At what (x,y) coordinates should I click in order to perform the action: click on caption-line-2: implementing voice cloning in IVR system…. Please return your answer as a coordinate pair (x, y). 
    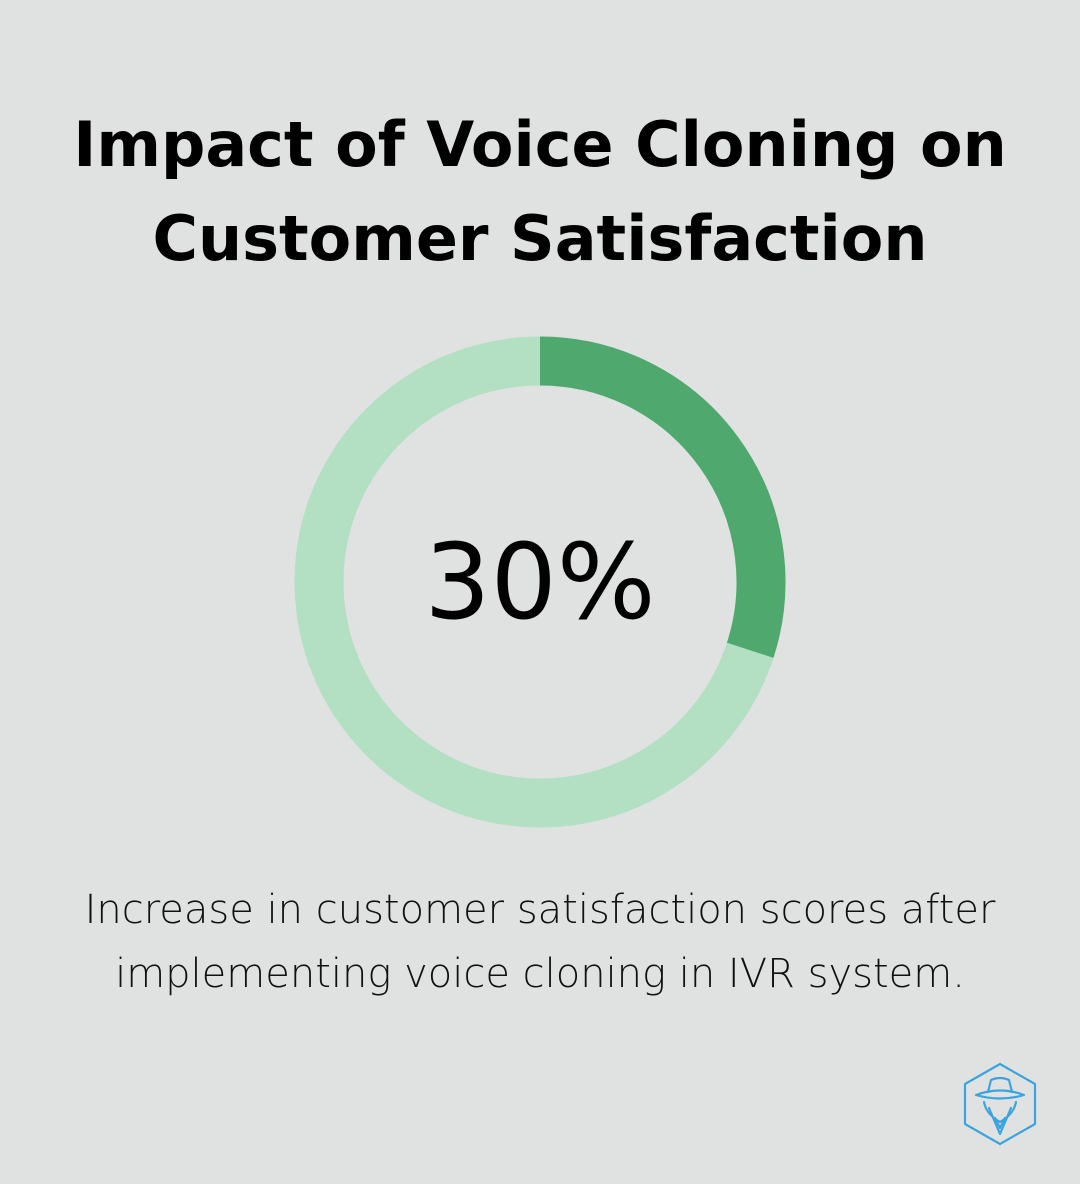
    Looking at the image, I should click on (540, 974).